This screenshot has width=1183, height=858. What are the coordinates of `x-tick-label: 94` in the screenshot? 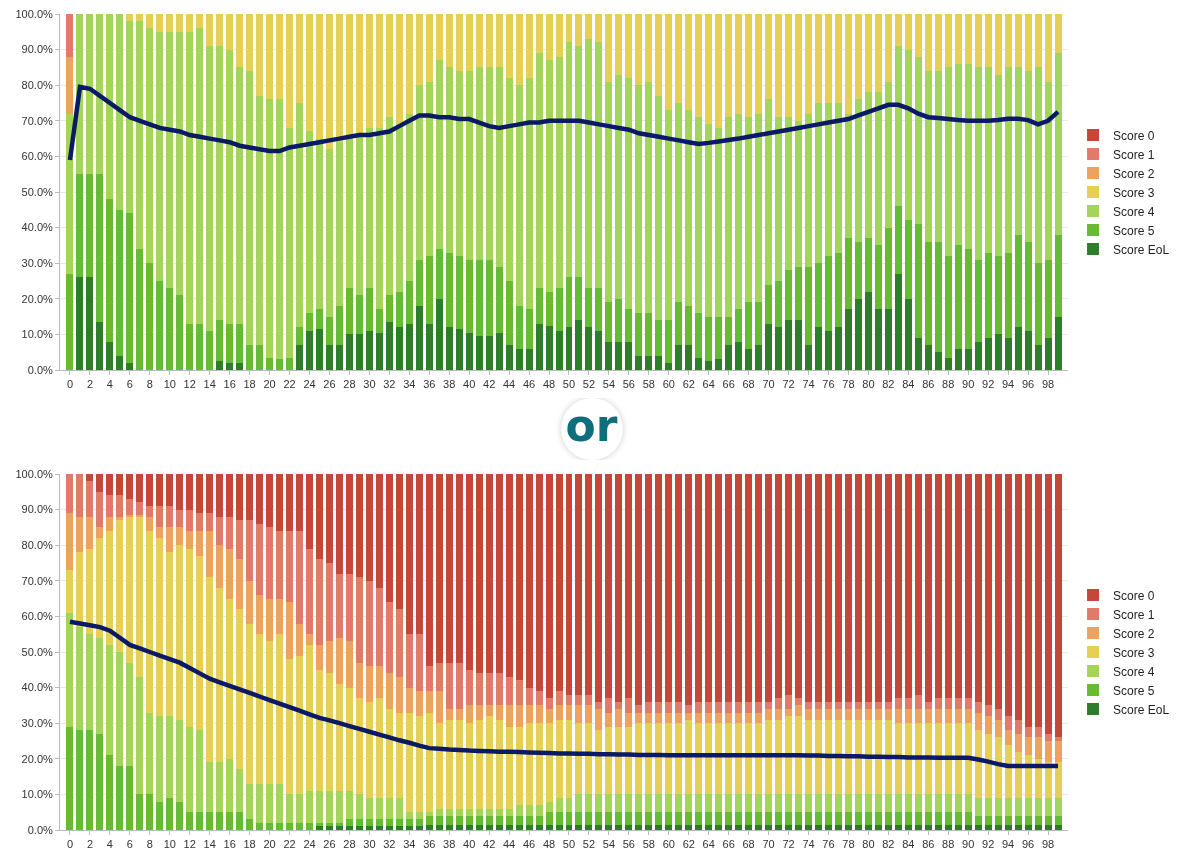 It's located at (1008, 844).